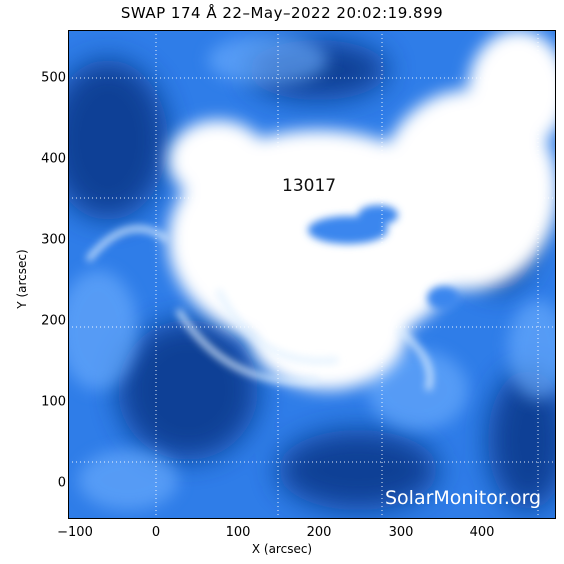 This screenshot has height=564, width=564. Describe the element at coordinates (53, 321) in the screenshot. I see `y-tick-label: 200` at that location.